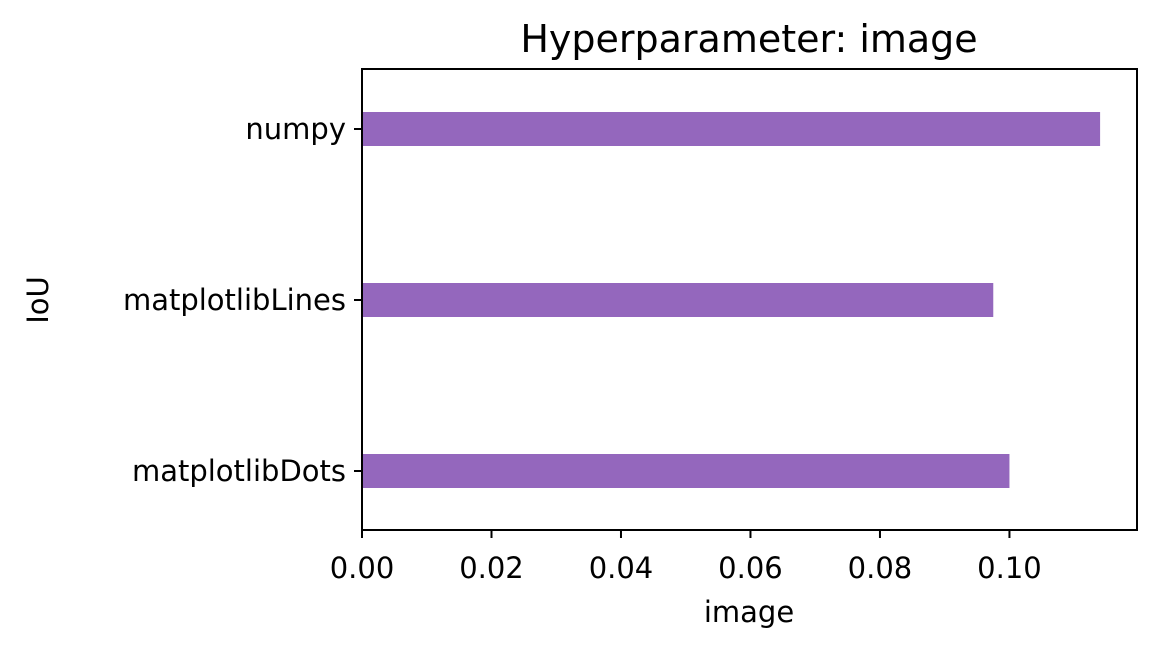  What do you see at coordinates (749, 612) in the screenshot?
I see `x-axis-label: image` at bounding box center [749, 612].